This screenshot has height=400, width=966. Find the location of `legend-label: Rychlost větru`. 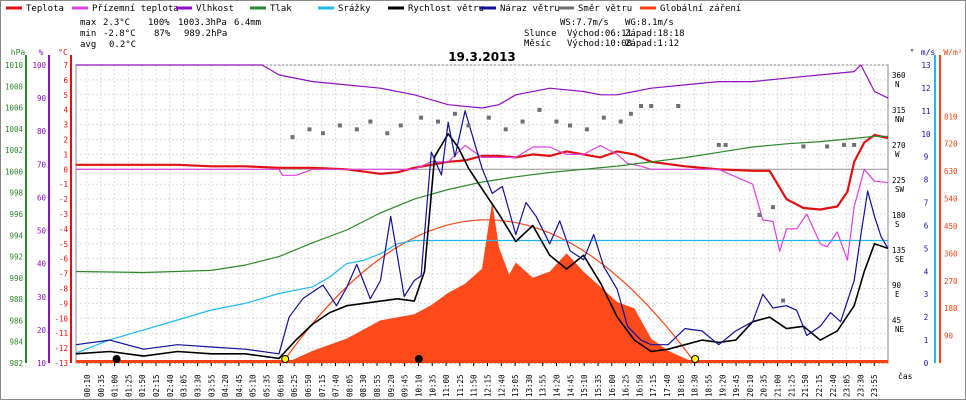

legend-label: Rychlost větru is located at coordinates (446, 9).